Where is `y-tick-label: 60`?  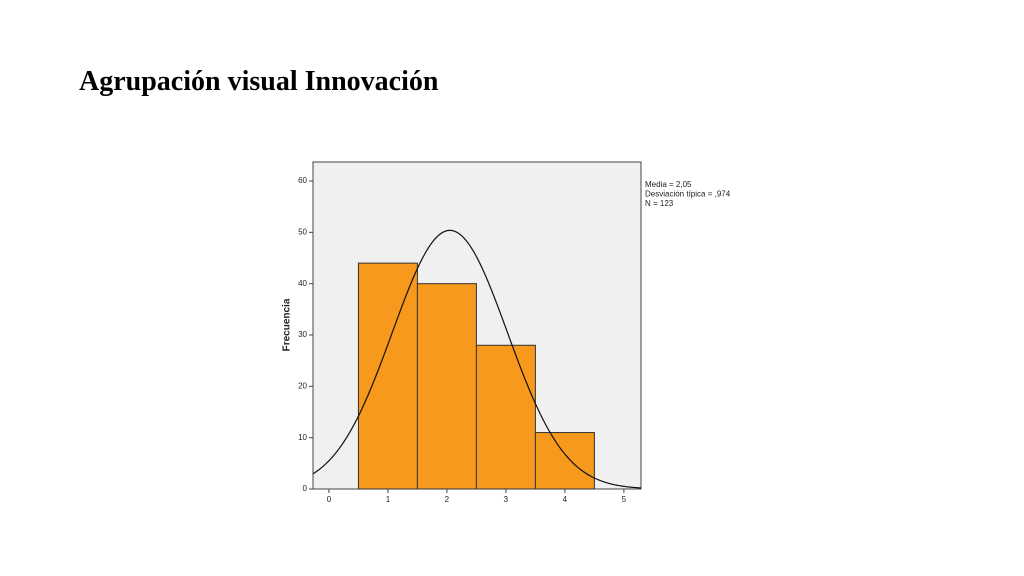
y-tick-label: 60 is located at coordinates (302, 180).